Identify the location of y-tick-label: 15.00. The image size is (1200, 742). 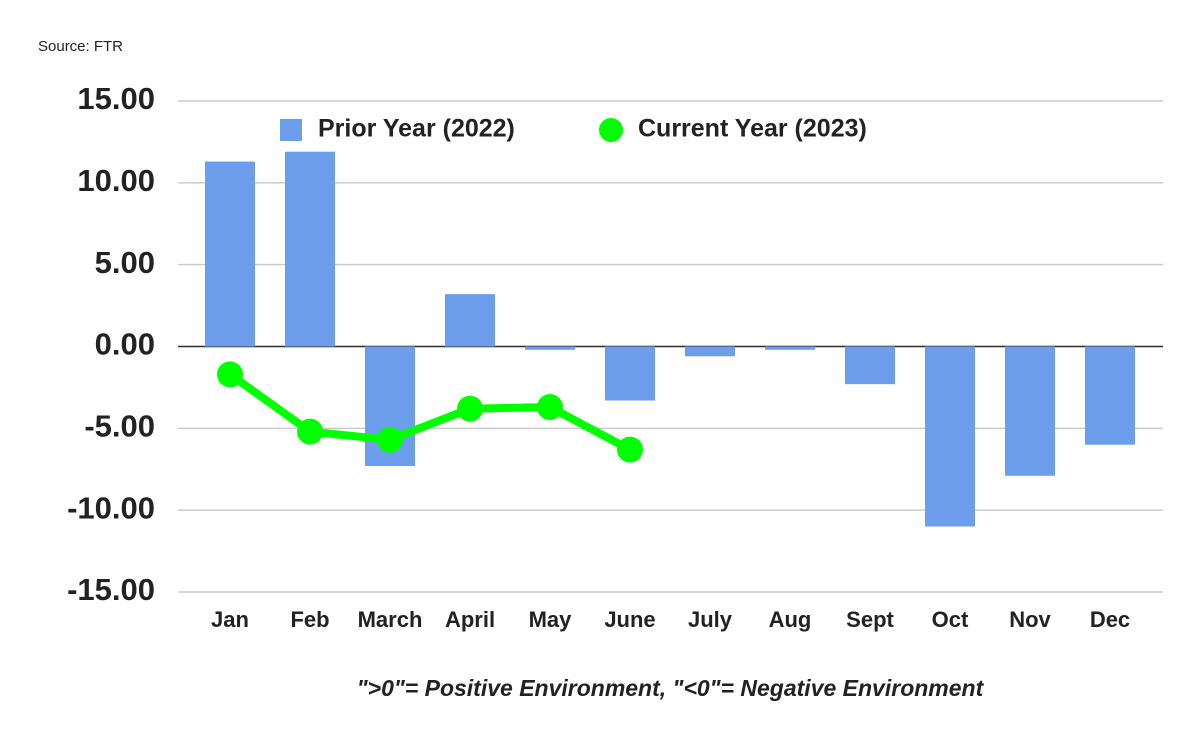
(116, 98).